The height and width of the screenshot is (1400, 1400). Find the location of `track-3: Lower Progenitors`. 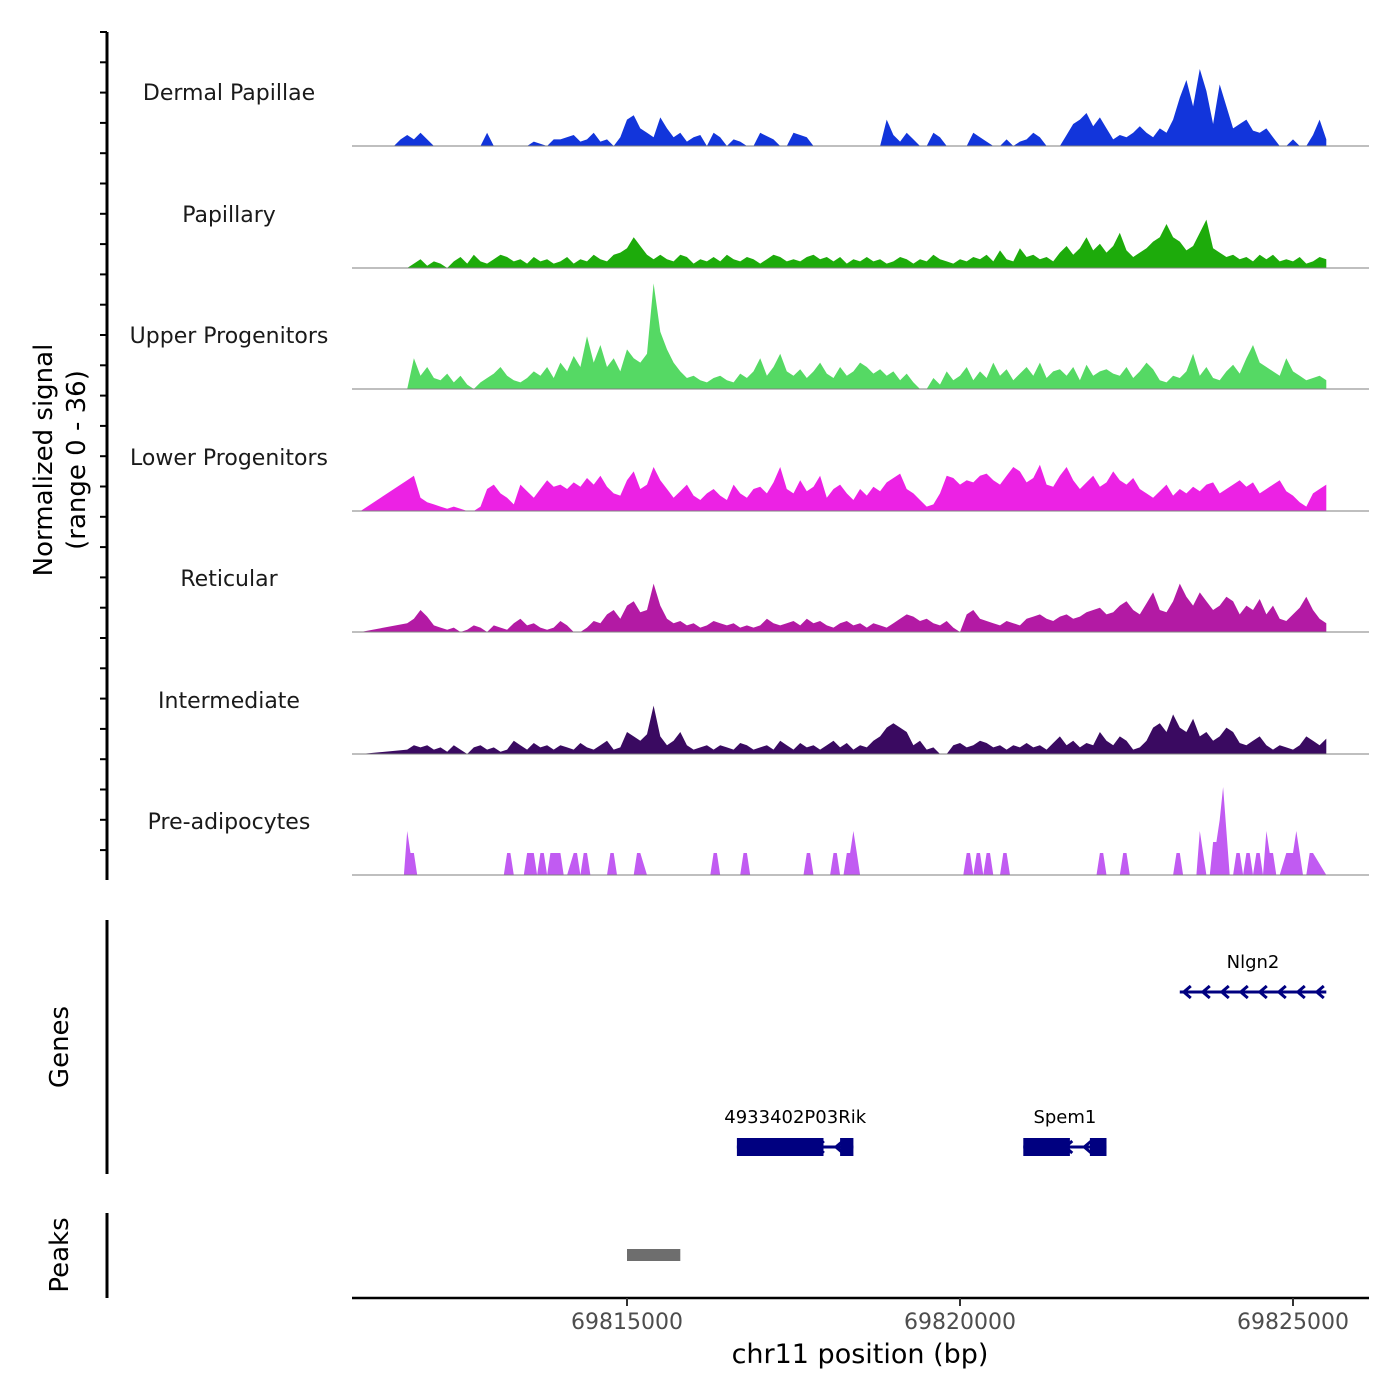

track-3: Lower Progenitors is located at coordinates (749, 479).